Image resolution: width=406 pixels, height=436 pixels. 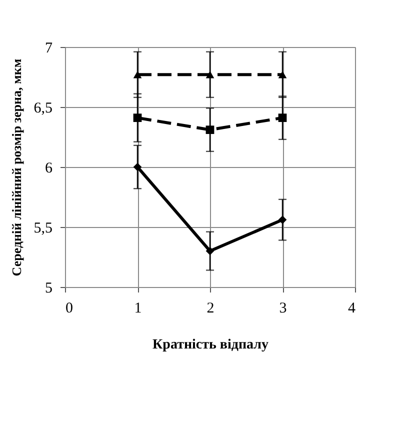 What do you see at coordinates (352, 308) in the screenshot?
I see `x-tick-label: 4` at bounding box center [352, 308].